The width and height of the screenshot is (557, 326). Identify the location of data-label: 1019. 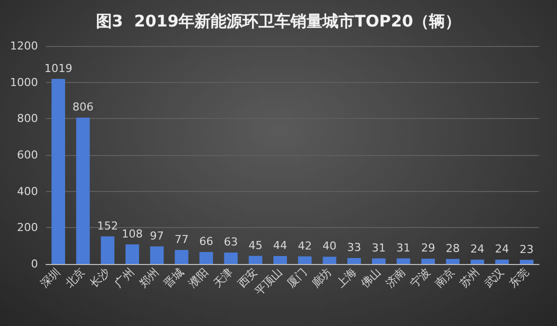
(58, 68).